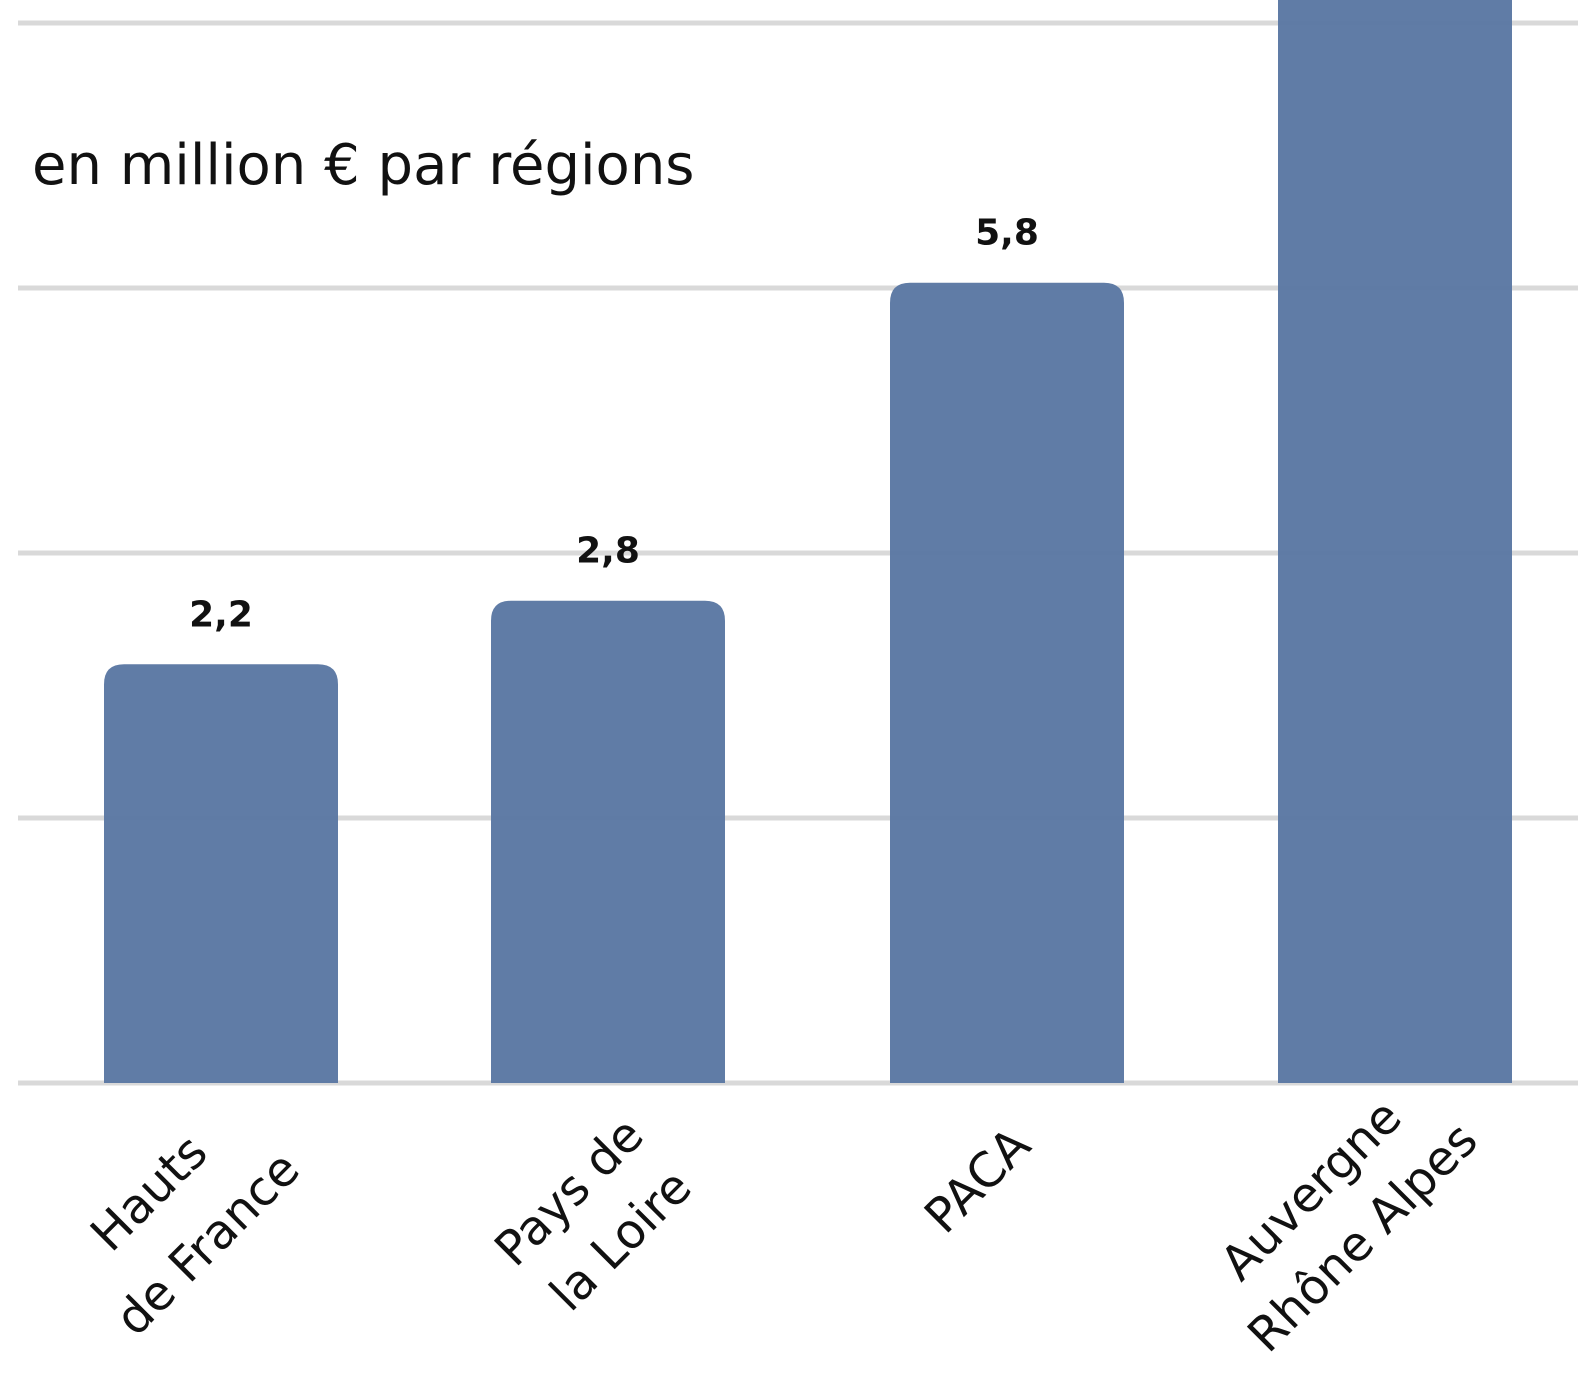 This screenshot has width=1578, height=1378. Describe the element at coordinates (1007, 233) in the screenshot. I see `bar-value-label: 5,8` at that location.